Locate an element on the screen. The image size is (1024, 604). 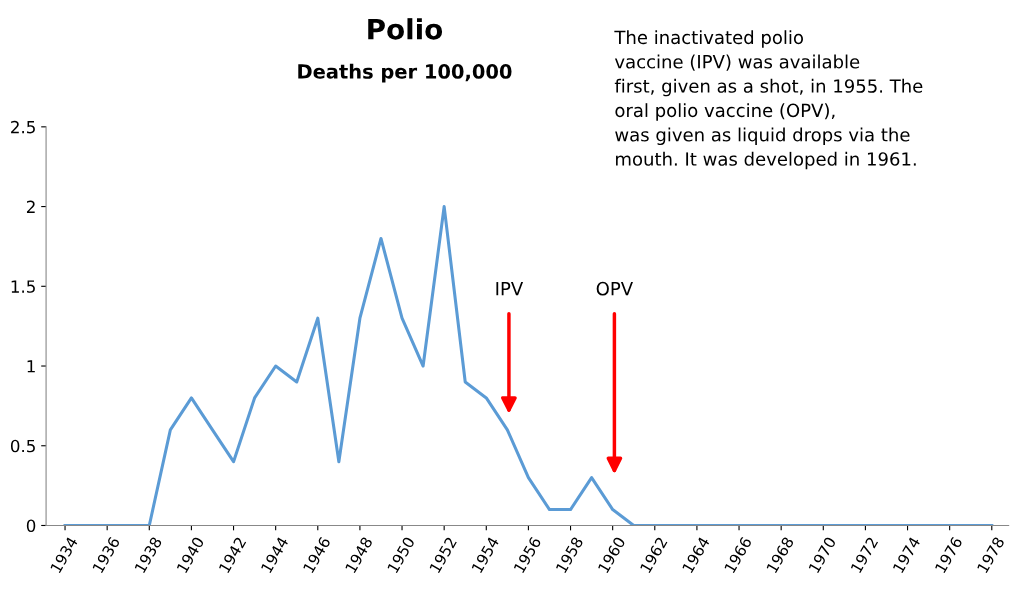
y-tick-label: 1 is located at coordinates (31, 366).